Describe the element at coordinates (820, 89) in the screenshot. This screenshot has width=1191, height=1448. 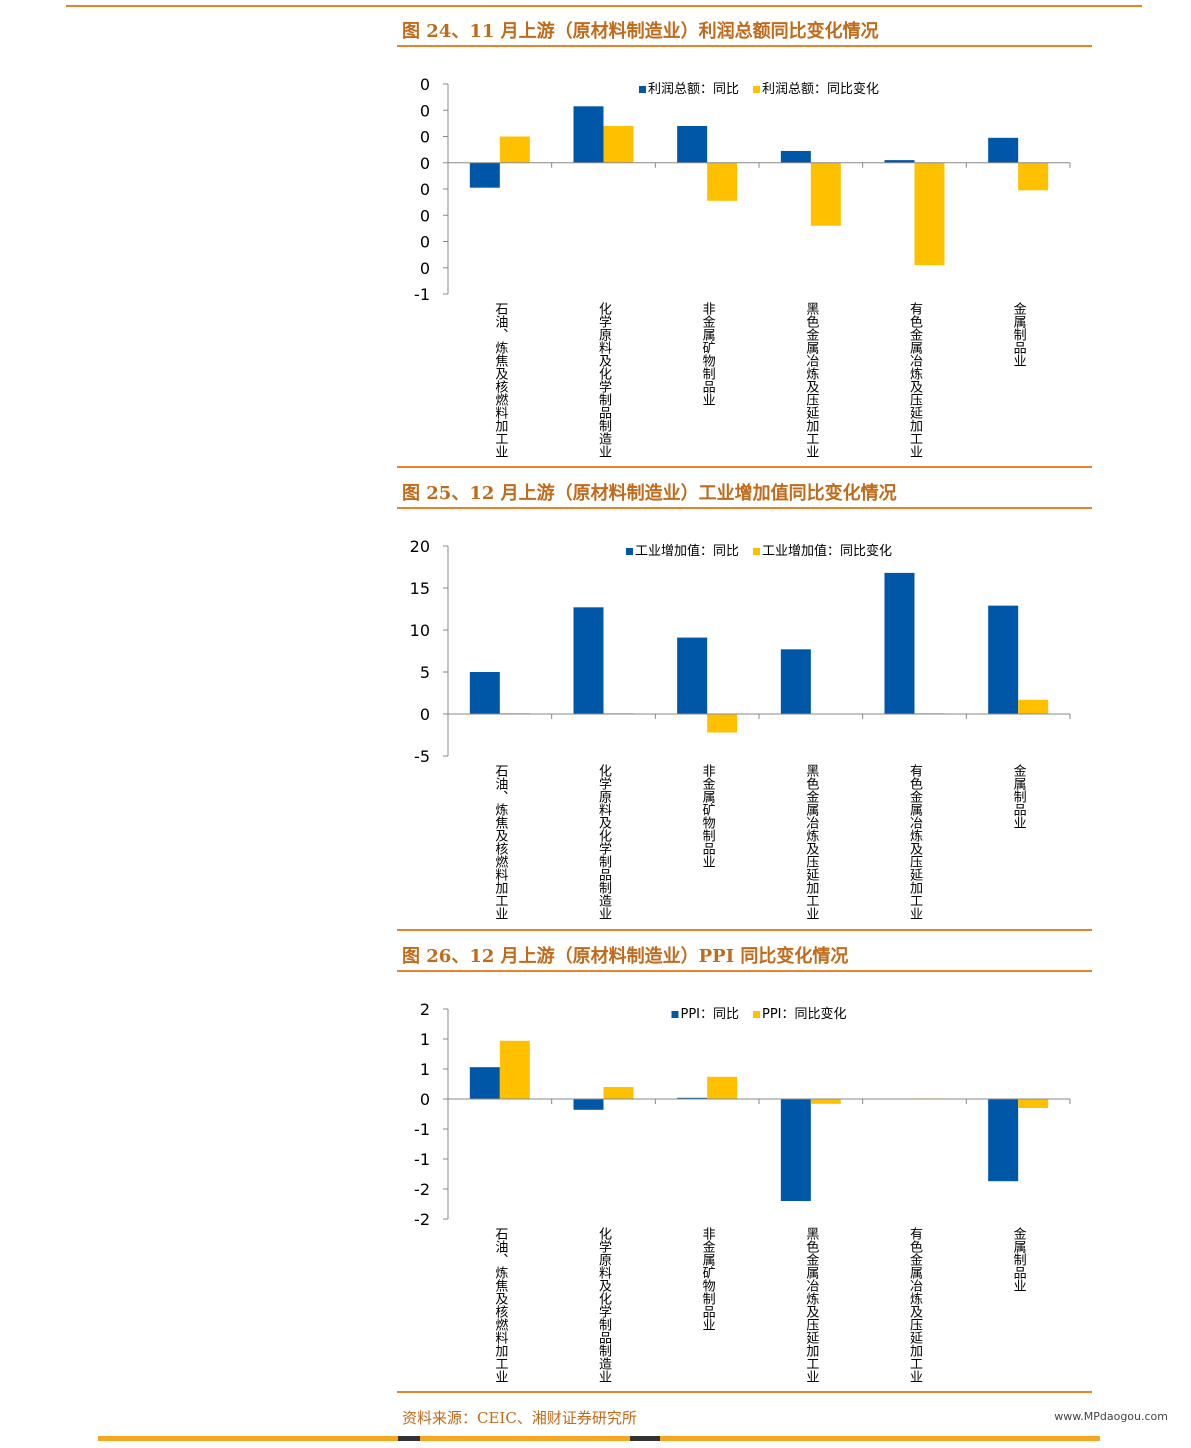
I see `legend-label: 利润总额：同比变化` at that location.